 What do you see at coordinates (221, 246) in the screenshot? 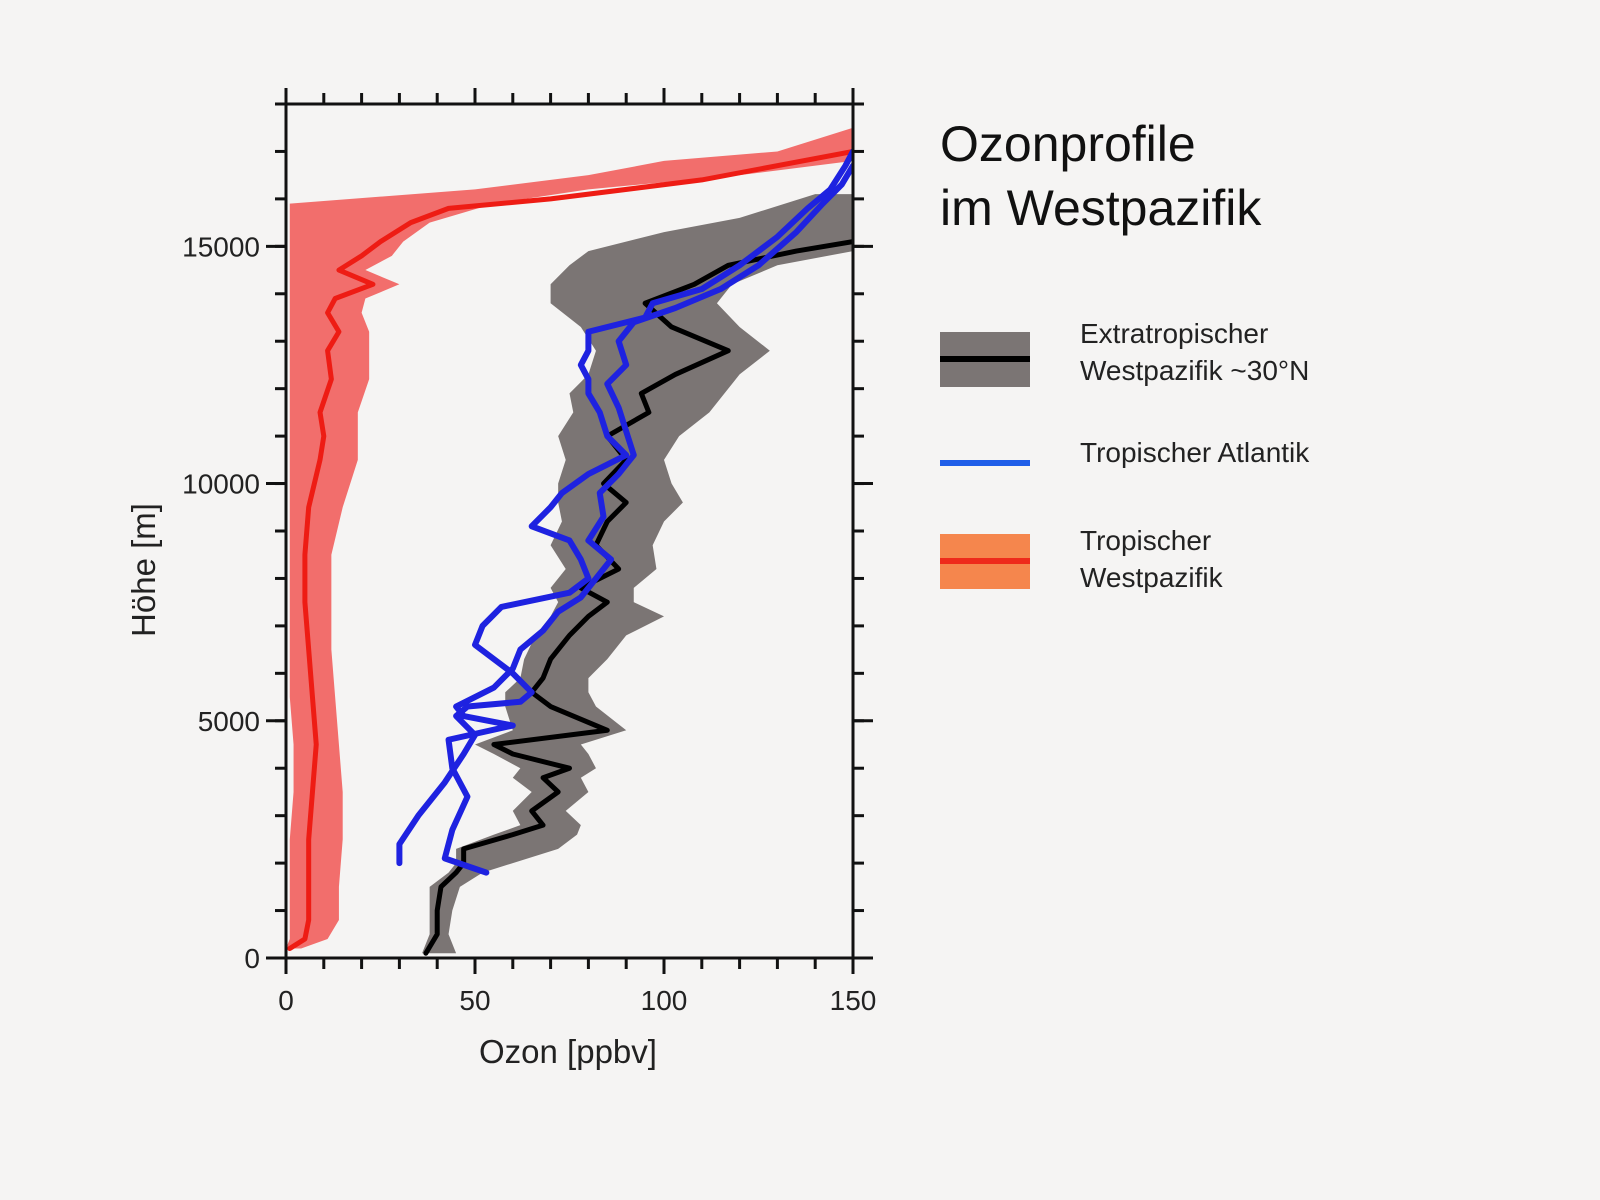
I see `y-tick-label: 15000` at bounding box center [221, 246].